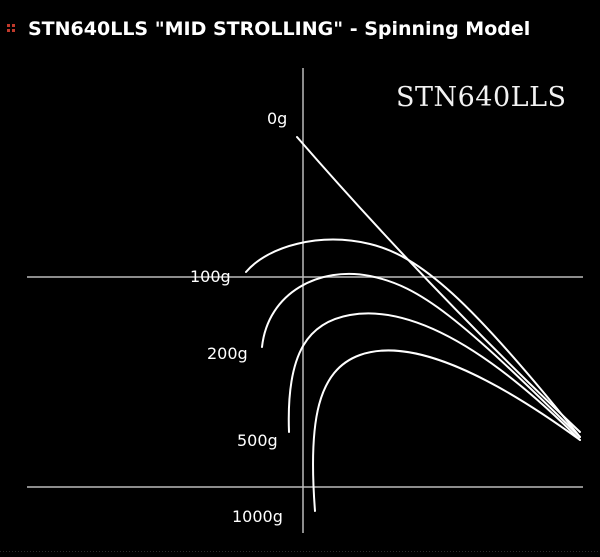 This screenshot has width=600, height=557. What do you see at coordinates (210, 276) in the screenshot?
I see `load-label-100g: 100g` at bounding box center [210, 276].